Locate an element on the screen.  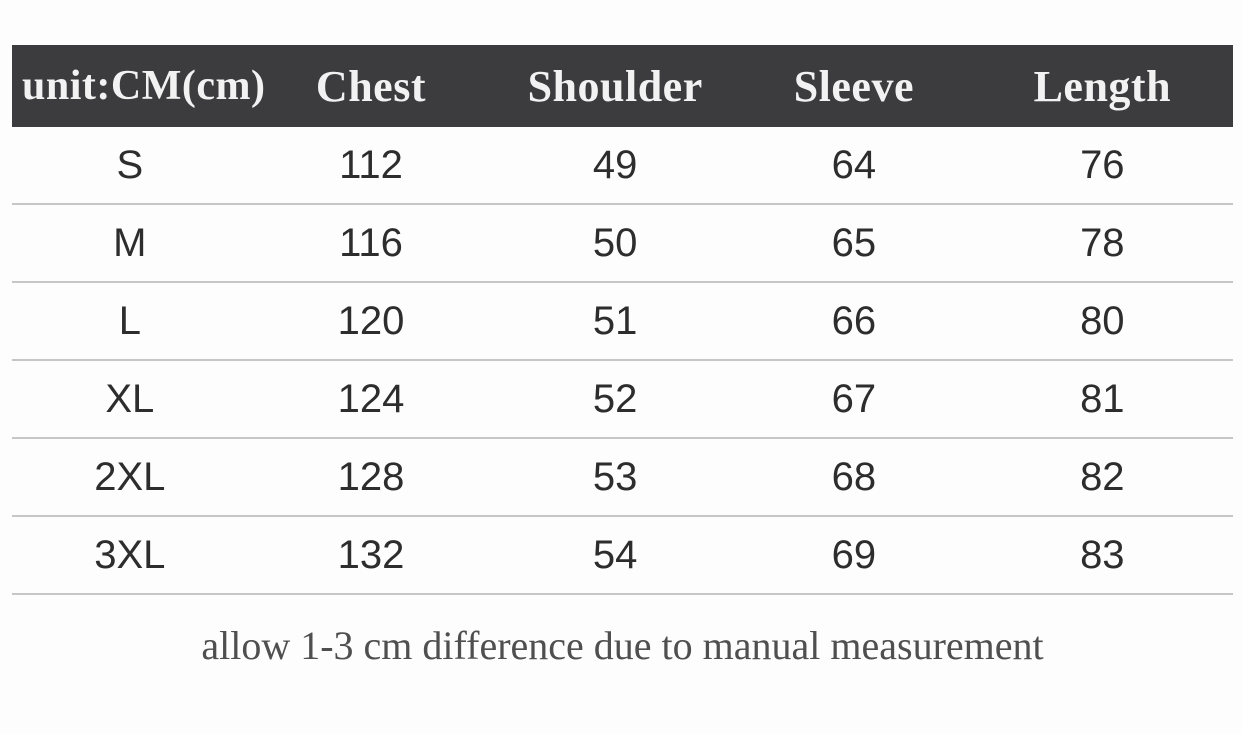
sleeve-cell: 66 is located at coordinates (854, 320).